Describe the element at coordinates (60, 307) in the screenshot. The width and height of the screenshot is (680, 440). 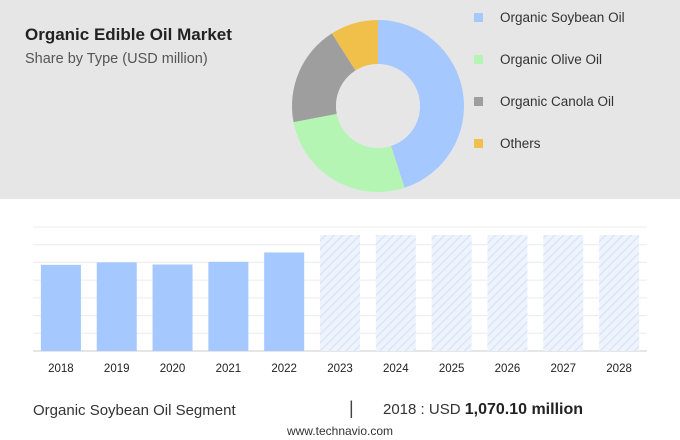
I see `bar-2018` at that location.